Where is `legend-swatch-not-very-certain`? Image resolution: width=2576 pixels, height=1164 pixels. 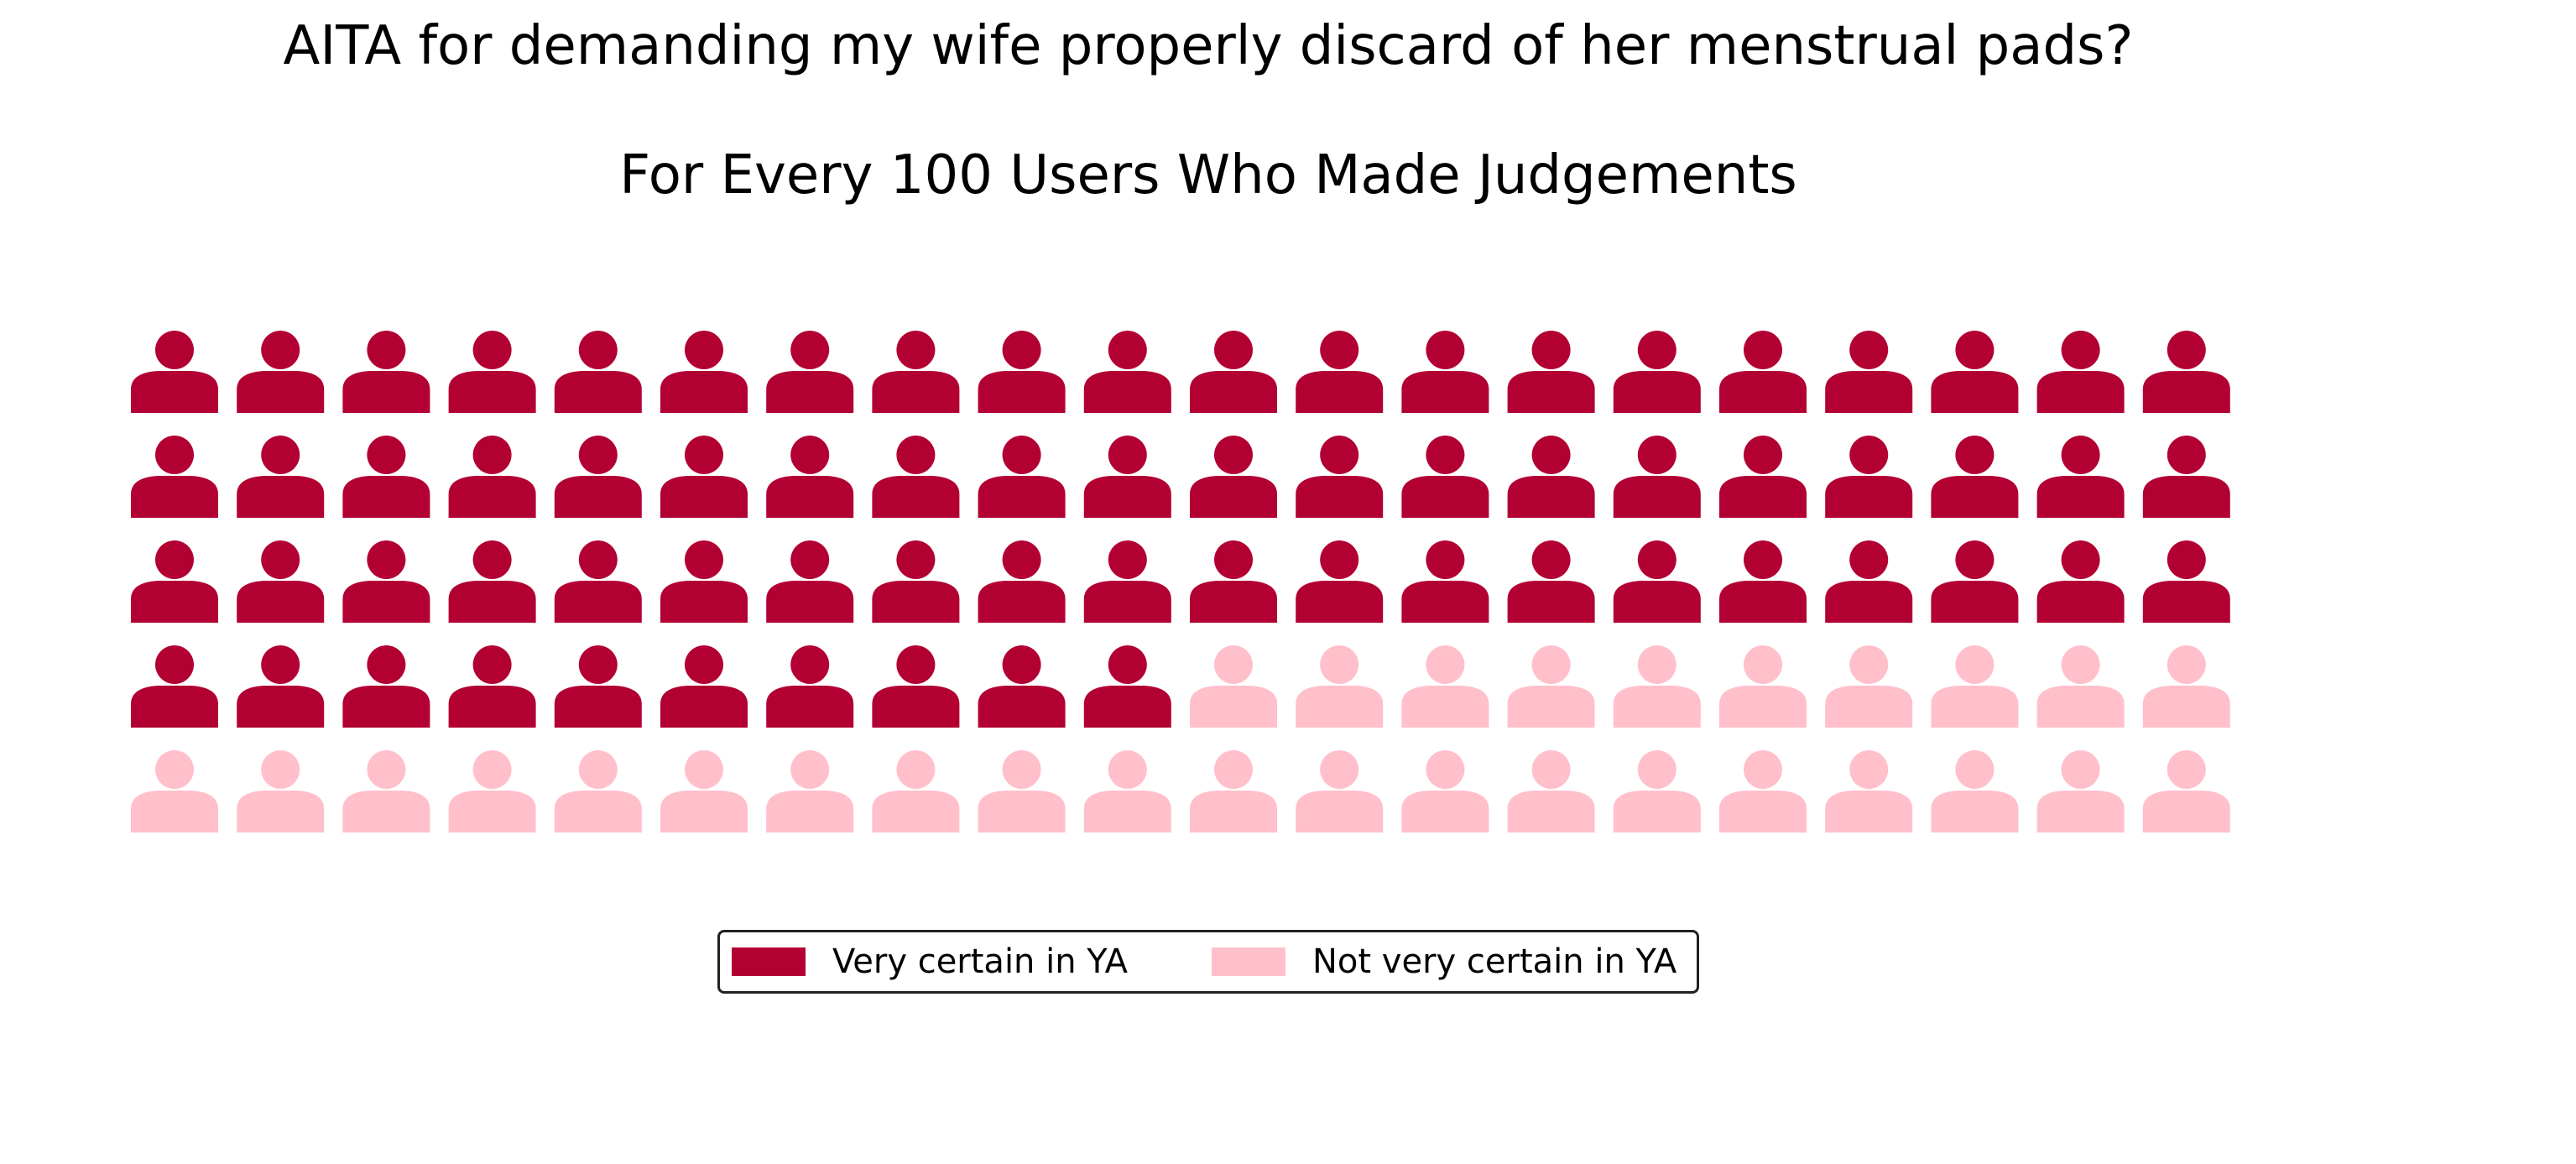 legend-swatch-not-very-certain is located at coordinates (1248, 961).